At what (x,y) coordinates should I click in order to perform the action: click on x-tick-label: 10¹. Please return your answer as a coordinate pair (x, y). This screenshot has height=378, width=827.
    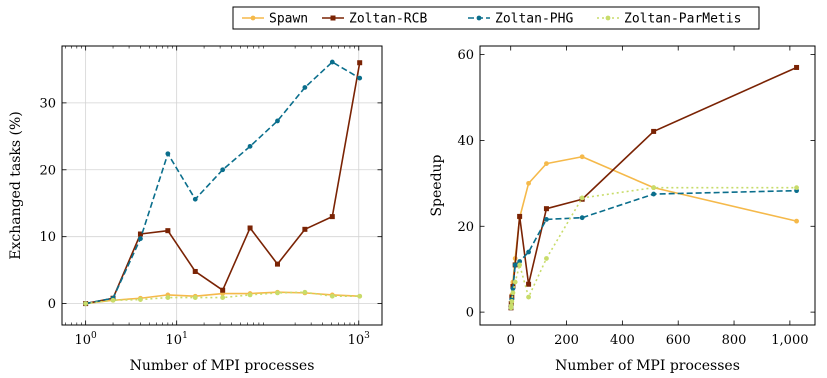
    Looking at the image, I should click on (177, 339).